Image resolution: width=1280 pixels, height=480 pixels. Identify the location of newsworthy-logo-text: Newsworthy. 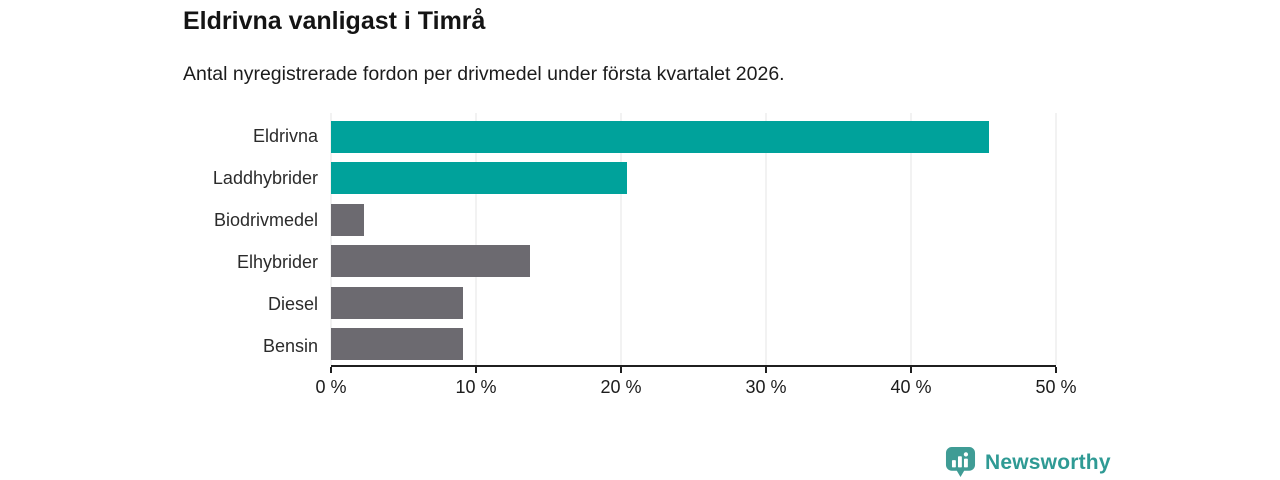
(1048, 462).